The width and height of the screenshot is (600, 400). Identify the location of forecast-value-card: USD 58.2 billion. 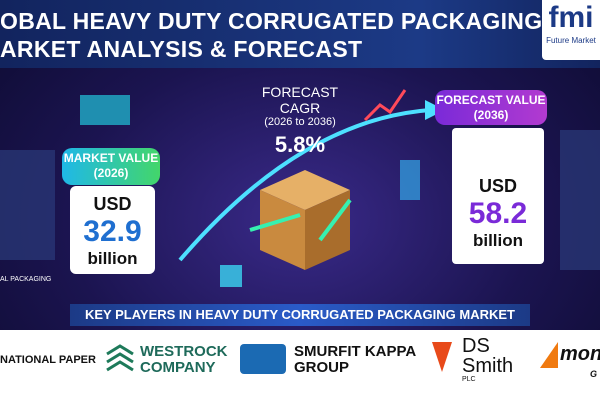
(498, 196).